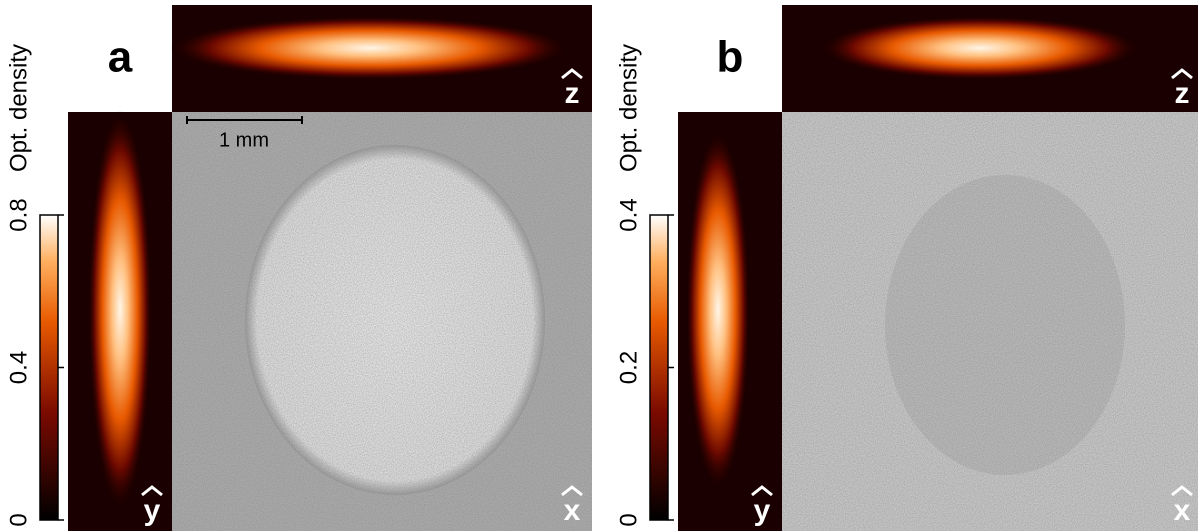 The width and height of the screenshot is (1198, 531). I want to click on panel-label: a, so click(120, 57).